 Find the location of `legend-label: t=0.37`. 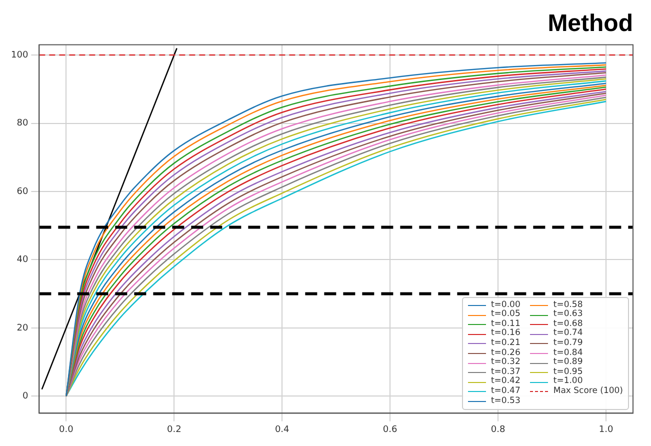

legend-label: t=0.37 is located at coordinates (505, 371).